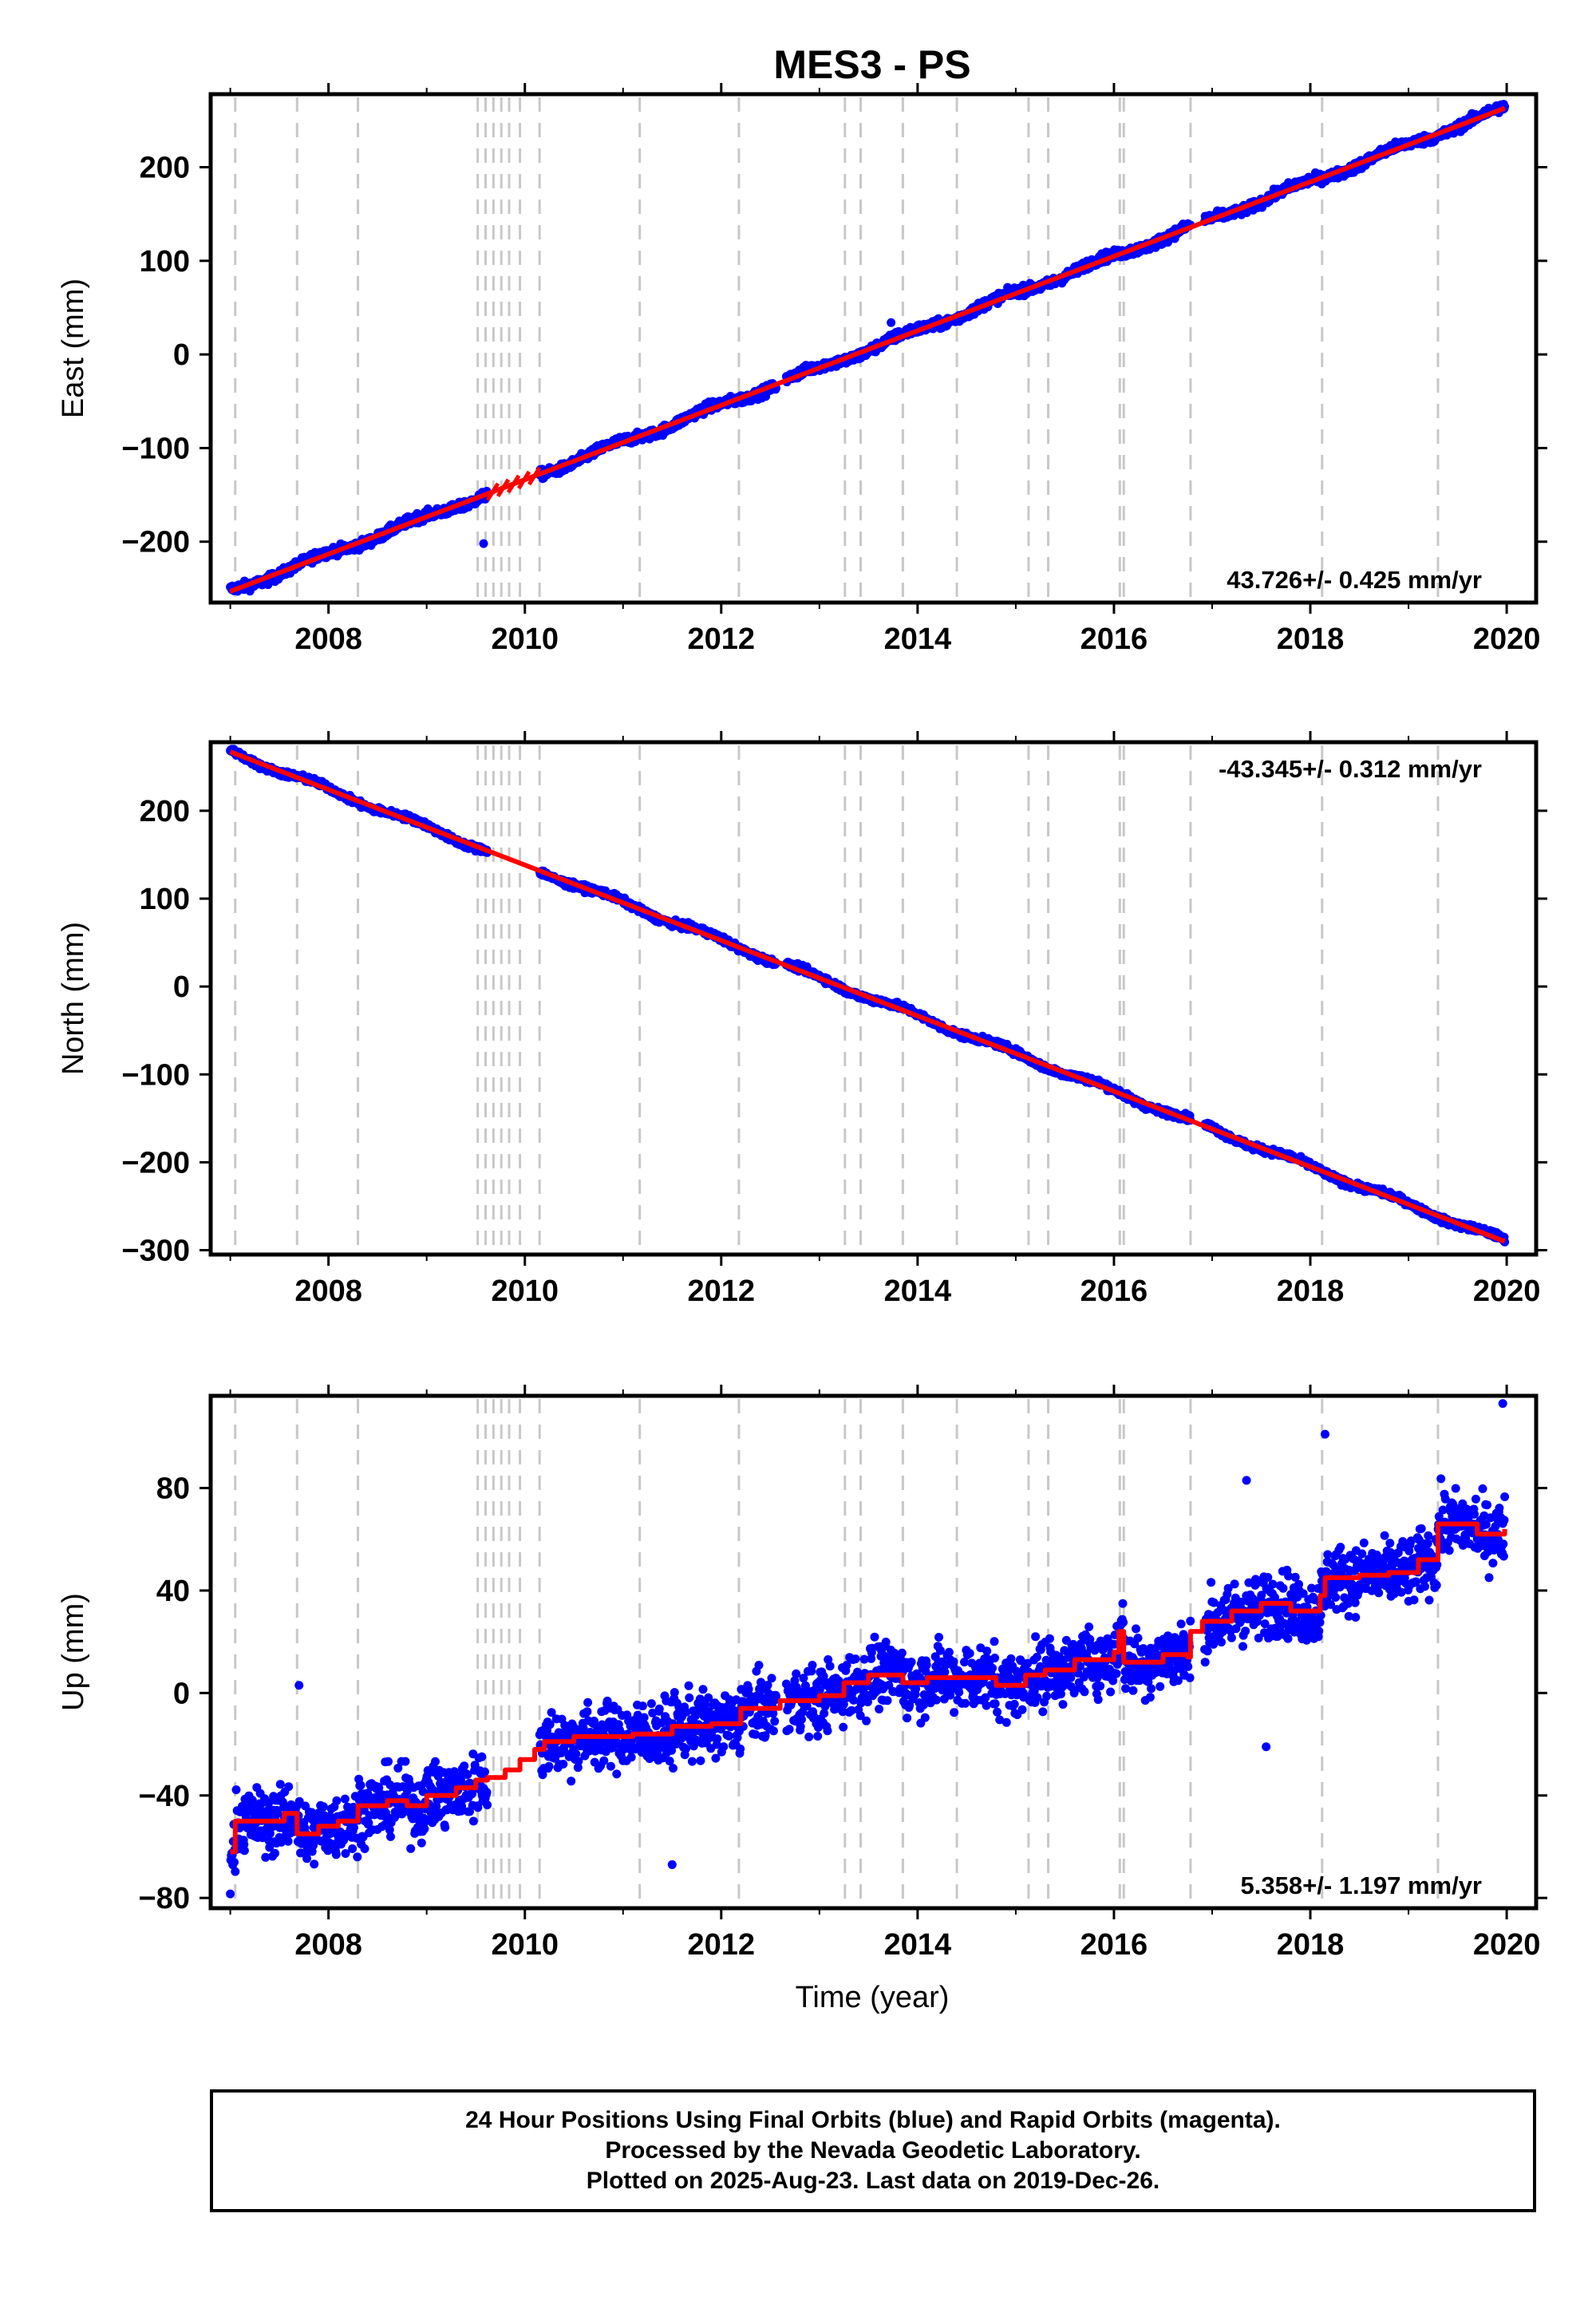  What do you see at coordinates (155, 542) in the screenshot?
I see `y-tick-label: −200` at bounding box center [155, 542].